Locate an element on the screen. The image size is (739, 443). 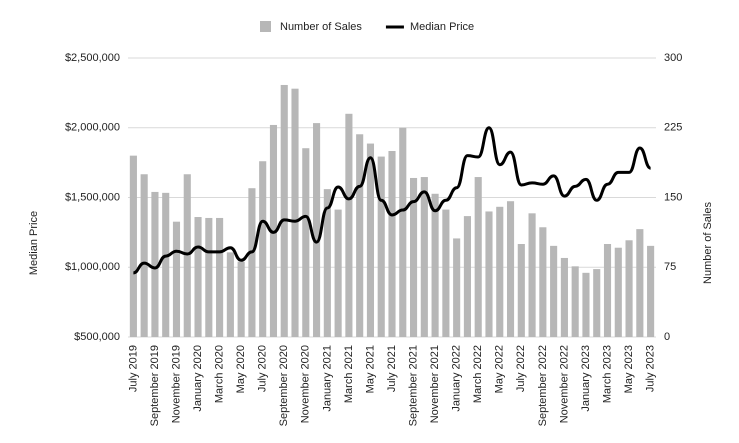
y2-tick-label: 225 is located at coordinates (673, 128).